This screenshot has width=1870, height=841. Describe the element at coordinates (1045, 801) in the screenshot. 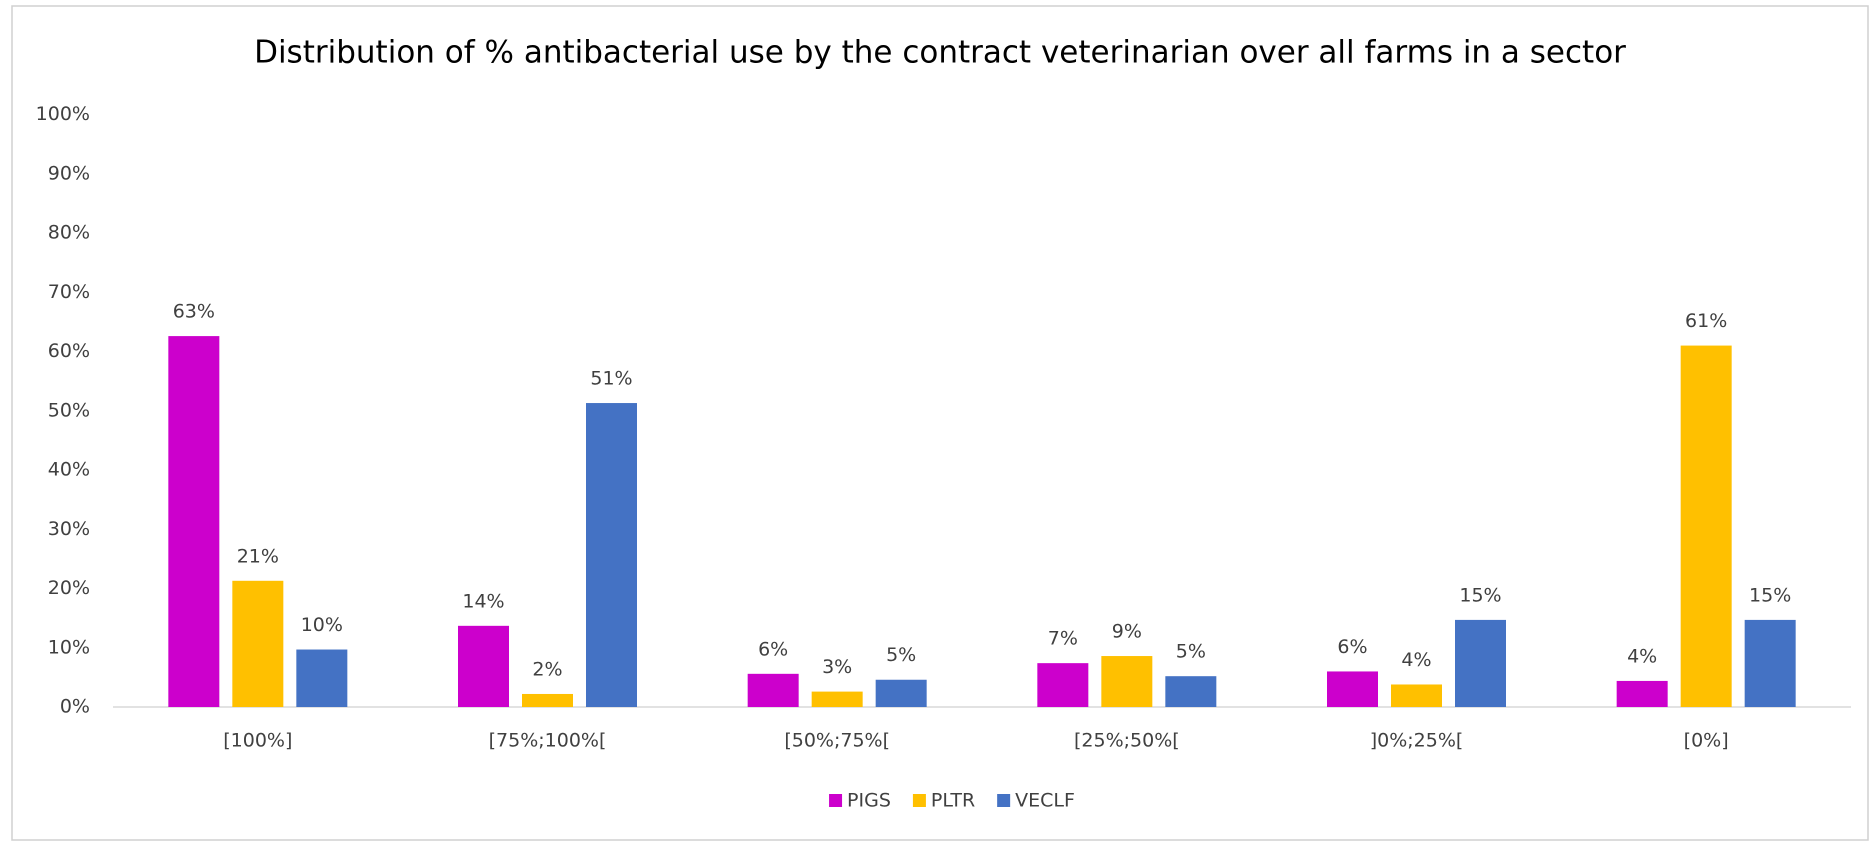

I see `legend-label: VECLF` at that location.